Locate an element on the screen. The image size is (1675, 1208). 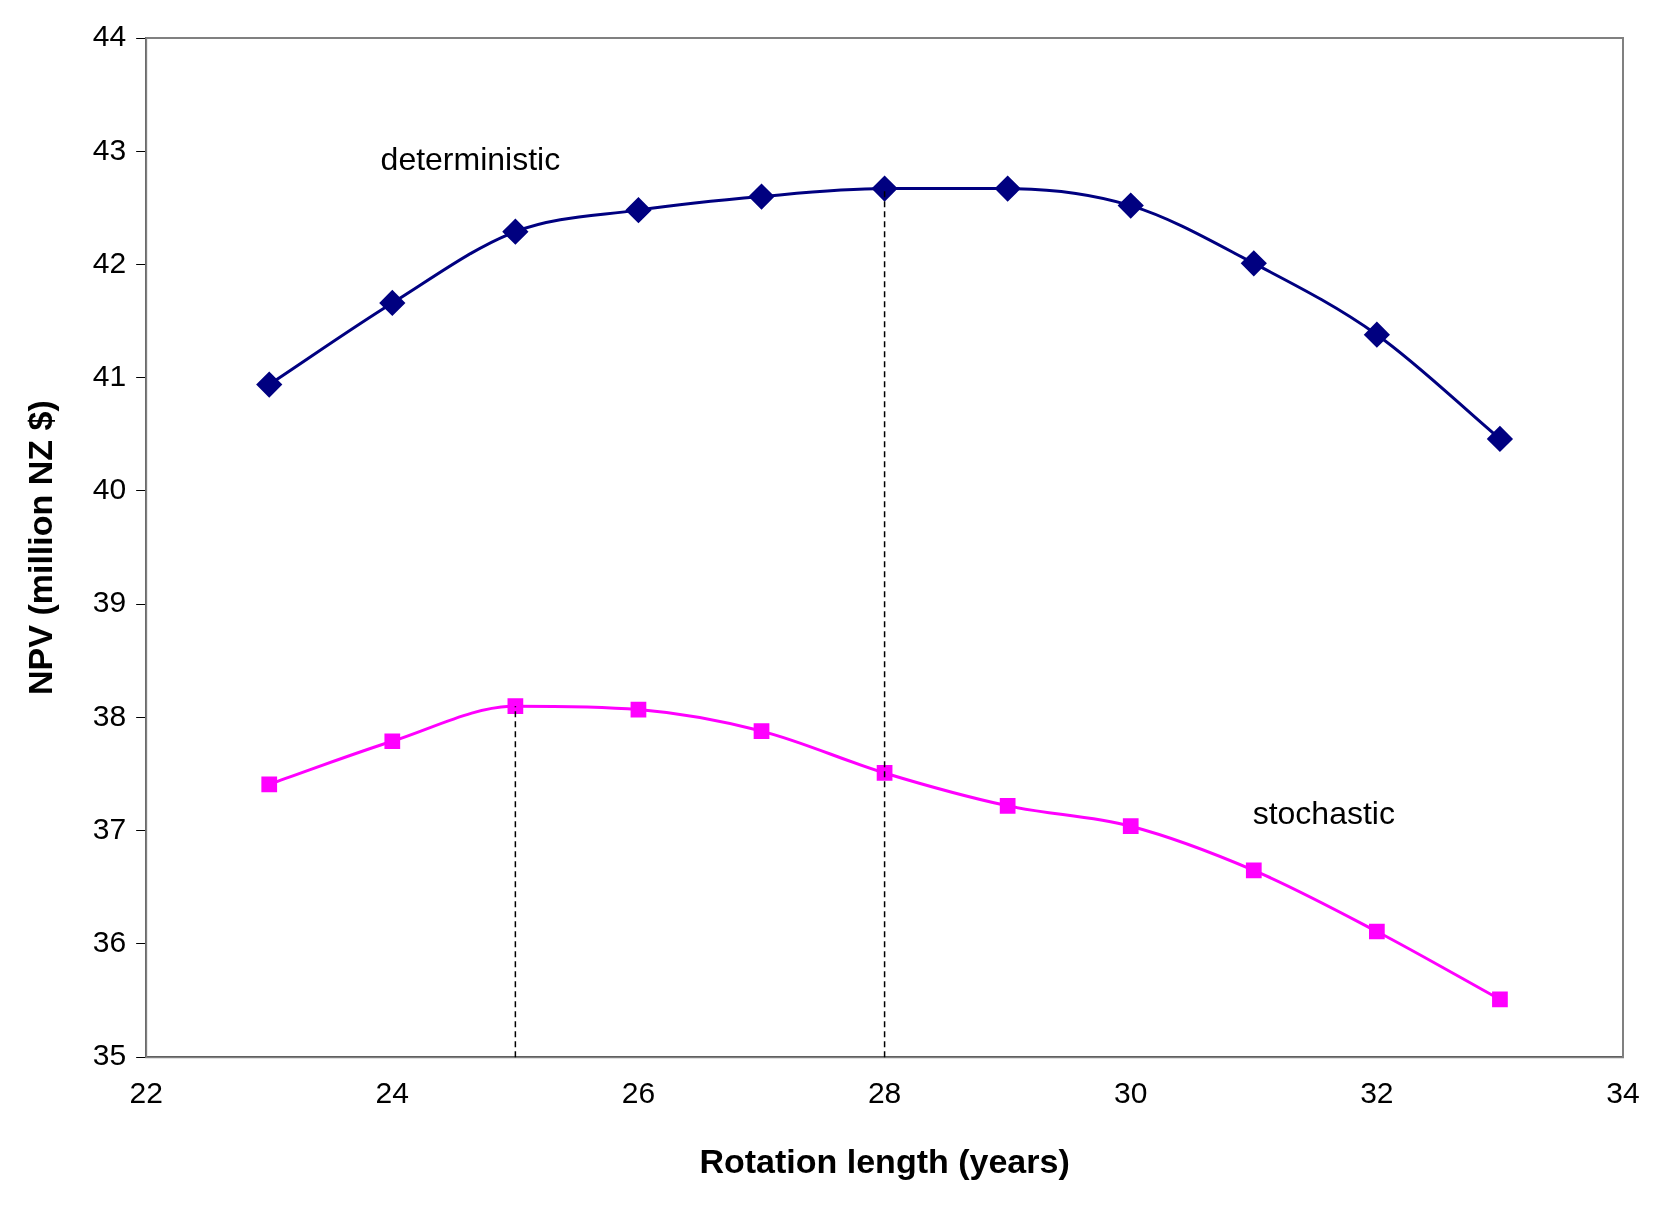
y-tick-label: 38 is located at coordinates (109, 715).